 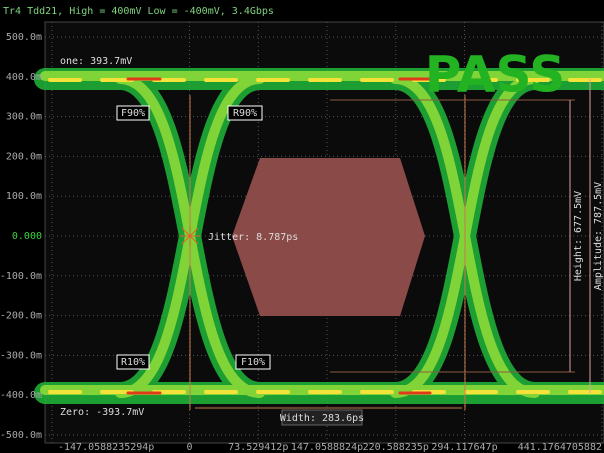 I want to click on r90-label: R90%, so click(x=245, y=113).